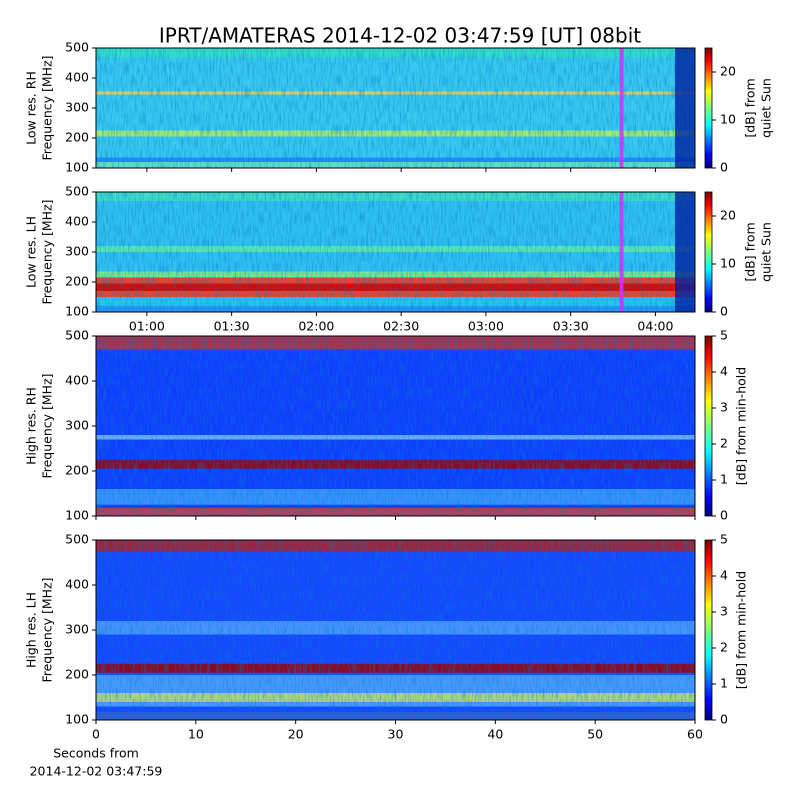  Describe the element at coordinates (571, 326) in the screenshot. I see `x-tick-label: 03:30` at that location.